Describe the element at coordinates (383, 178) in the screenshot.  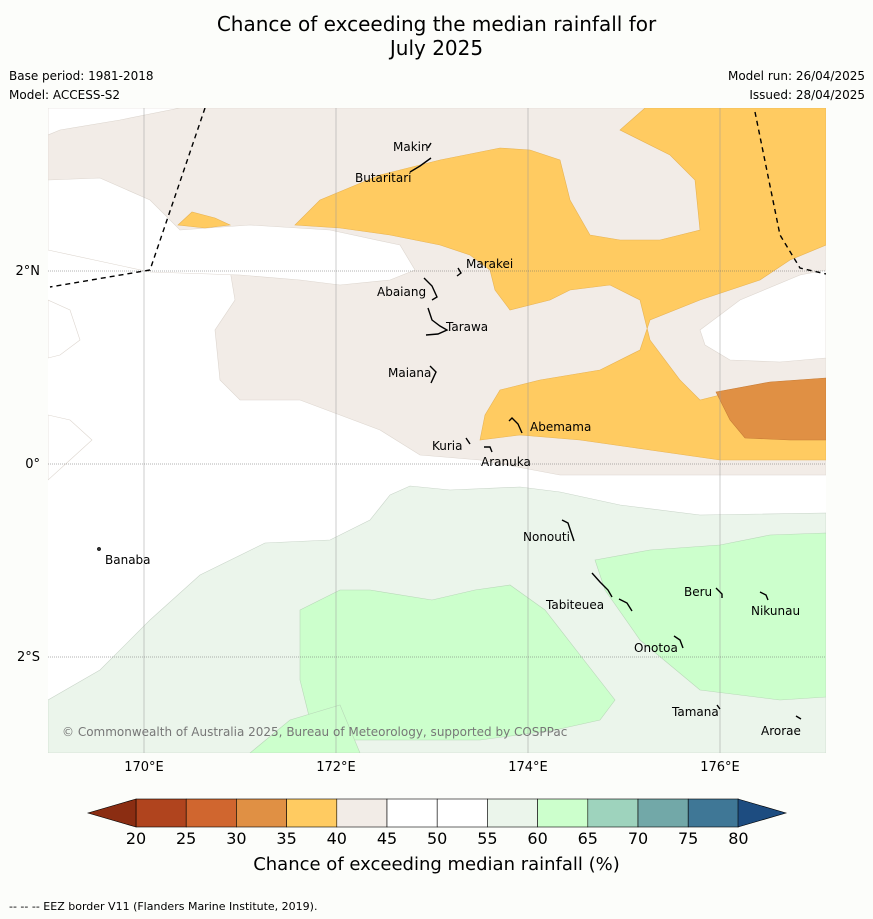
I see `place-label-butaritari: Butaritari` at that location.